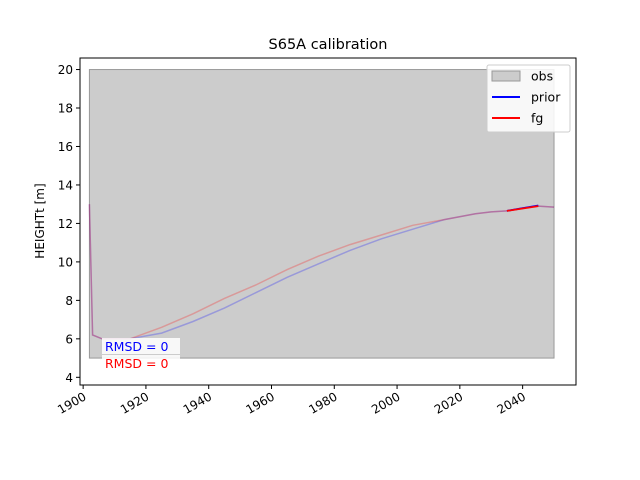 The image size is (640, 480). Describe the element at coordinates (537, 118) in the screenshot. I see `legend-label-fg: fg` at that location.